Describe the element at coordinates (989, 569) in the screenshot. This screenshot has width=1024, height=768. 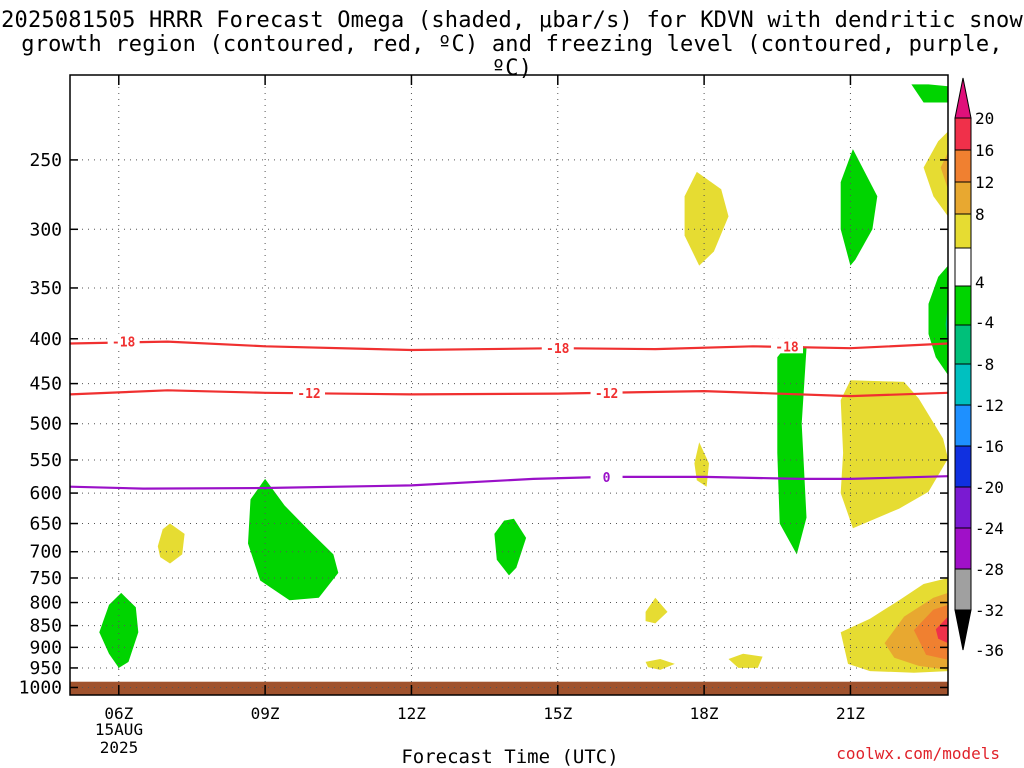
I see `colorbar-label: -28` at that location.